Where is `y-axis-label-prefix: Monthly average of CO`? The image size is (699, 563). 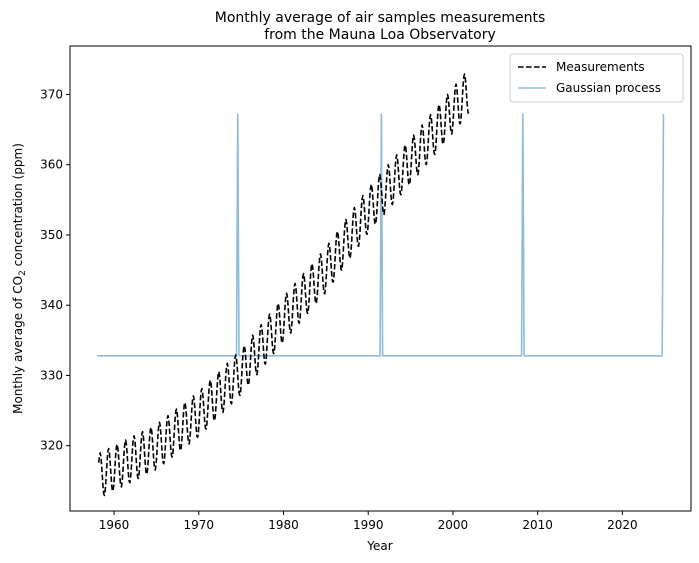
y-axis-label-prefix: Monthly average of CO is located at coordinates (18, 345).